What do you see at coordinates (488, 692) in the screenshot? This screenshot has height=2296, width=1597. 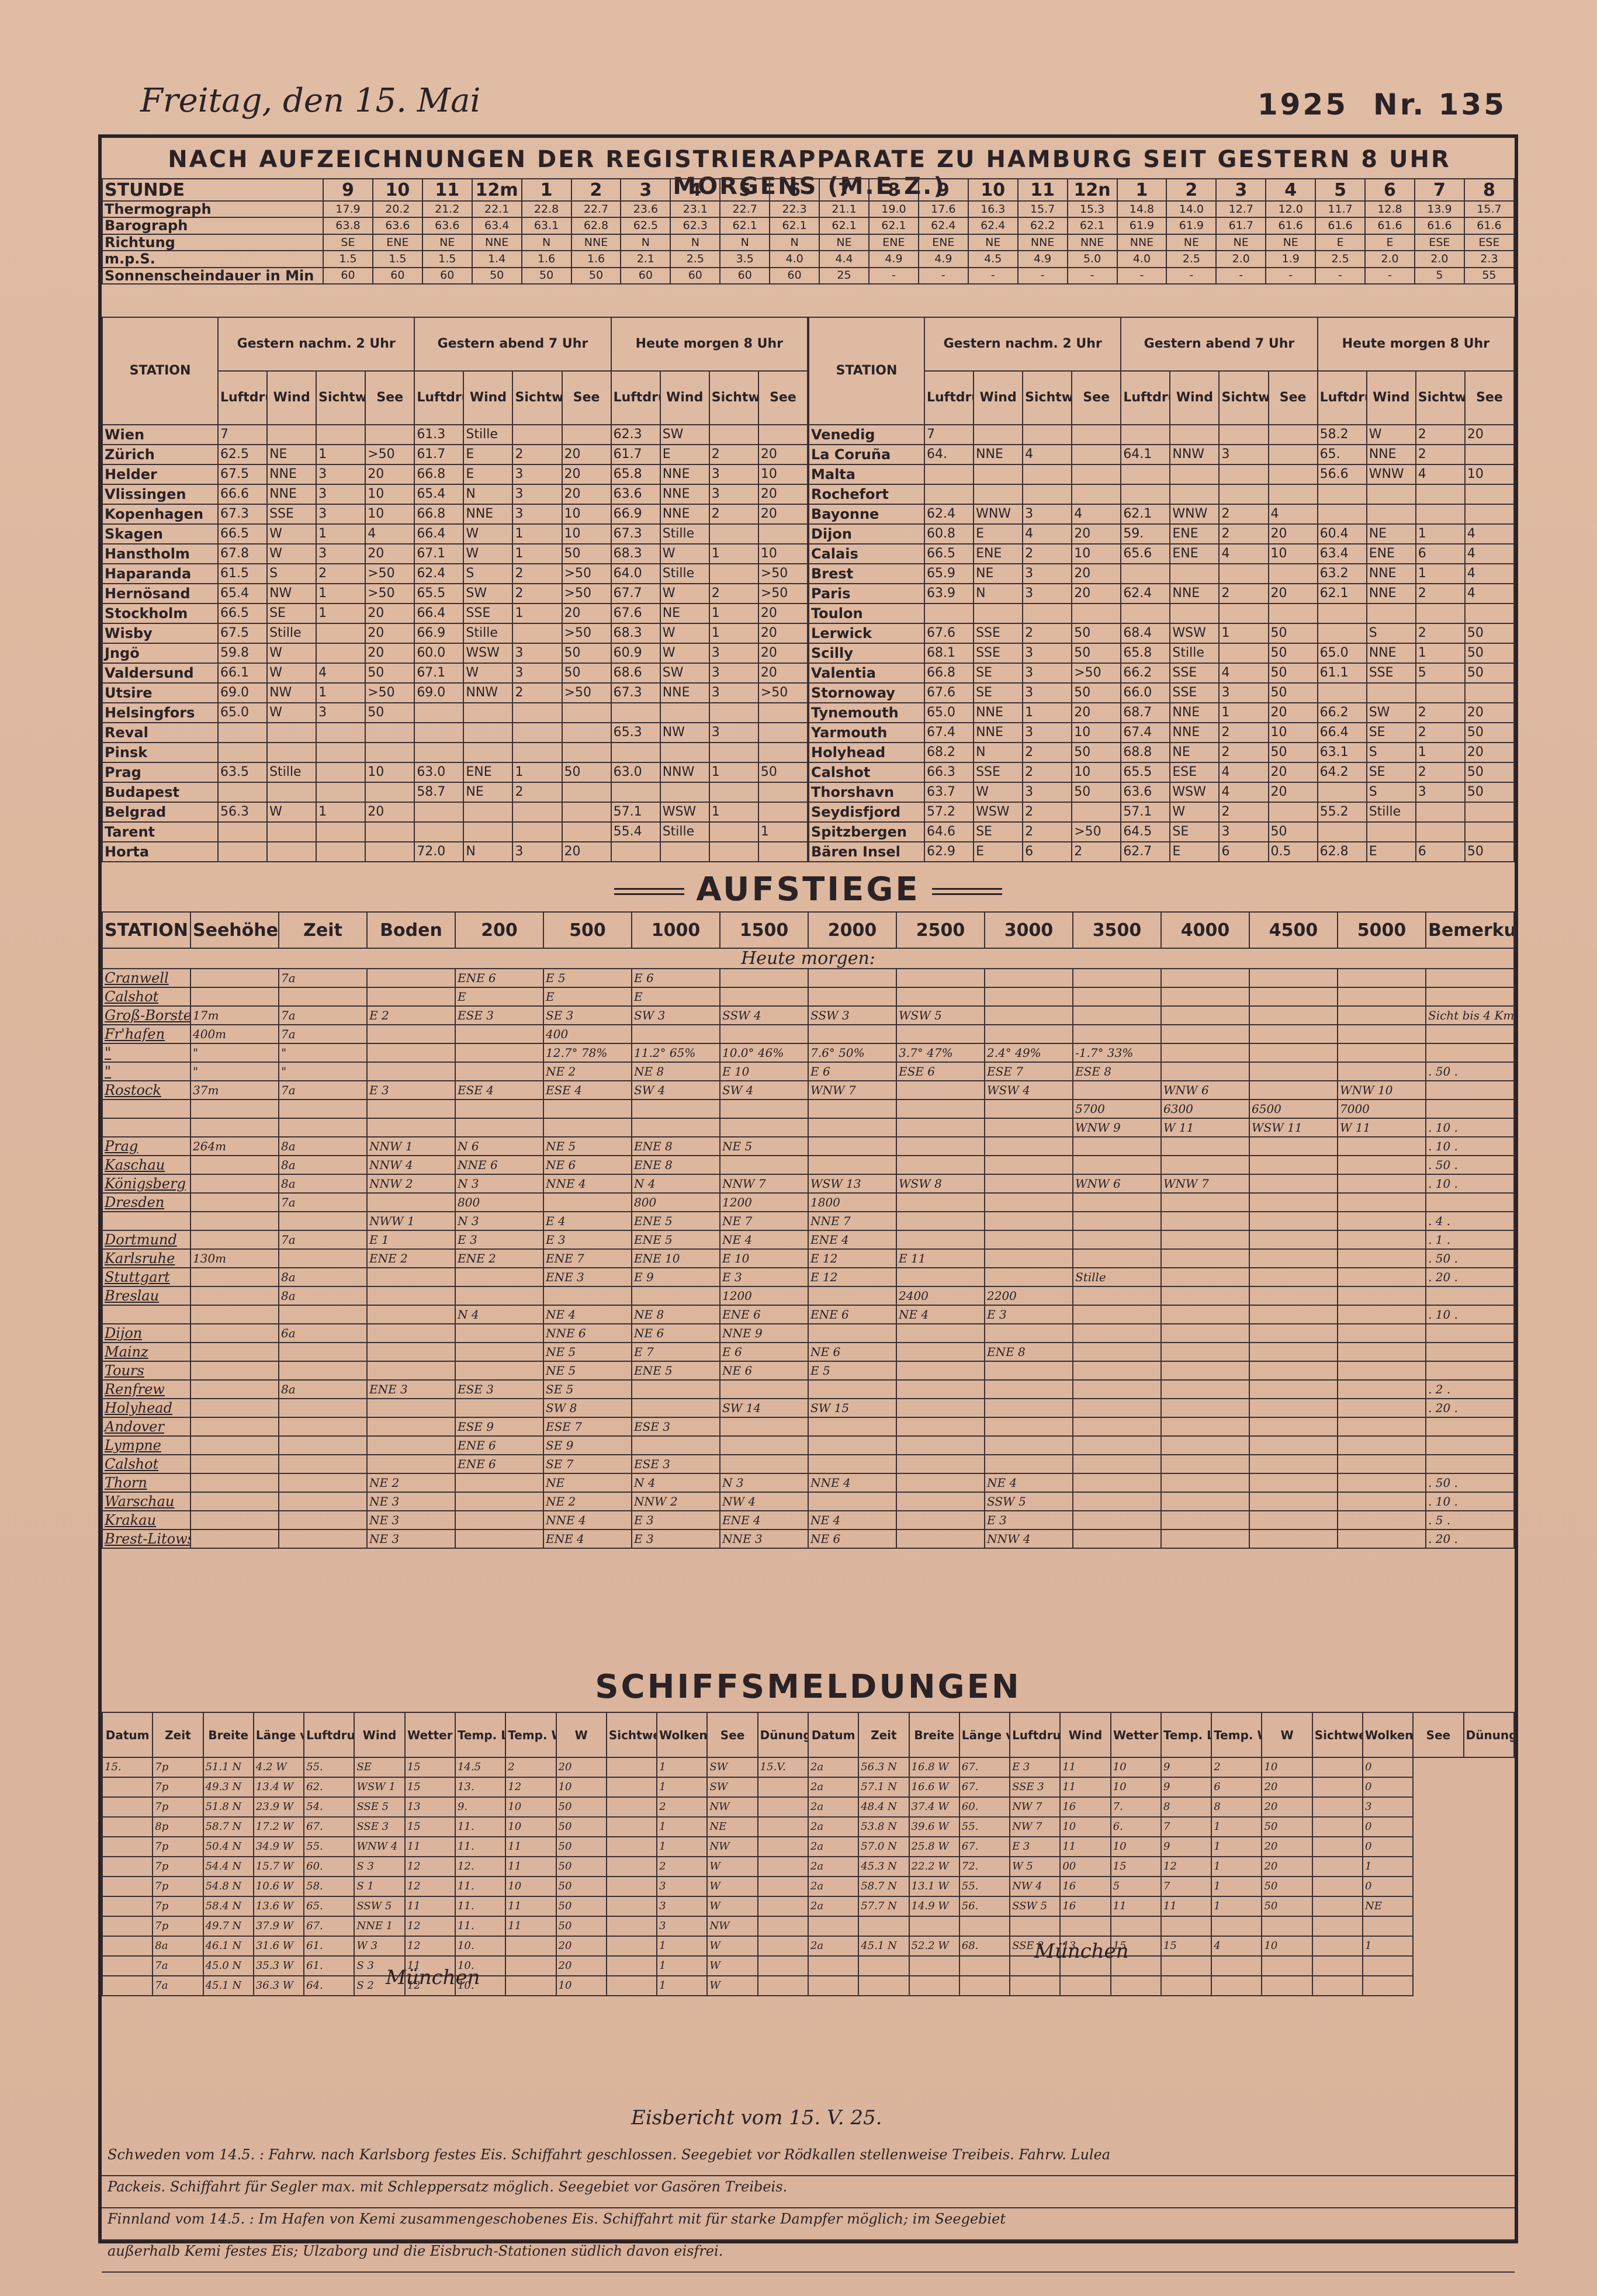 I see `station-value: NNW` at bounding box center [488, 692].